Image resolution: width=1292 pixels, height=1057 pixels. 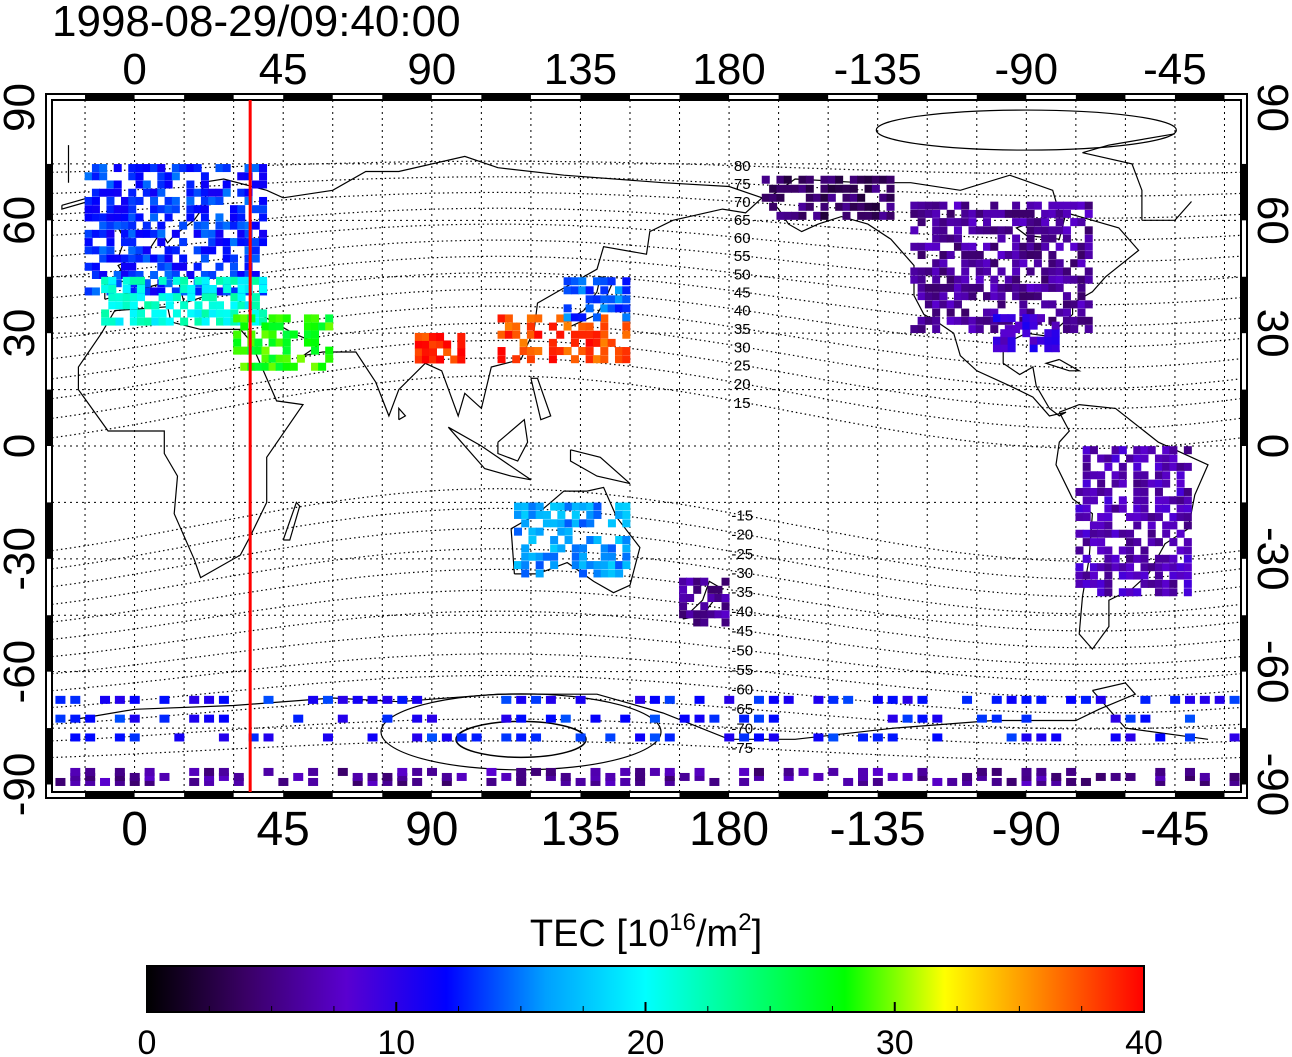 I want to click on tec-cell-gulf-coast, so click(x=1055, y=325).